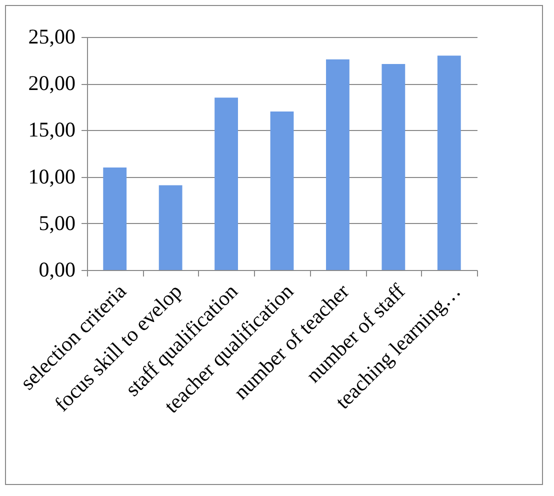 This screenshot has height=496, width=554. Describe the element at coordinates (57, 222) in the screenshot. I see `y-tick-label: 5,00` at that location.